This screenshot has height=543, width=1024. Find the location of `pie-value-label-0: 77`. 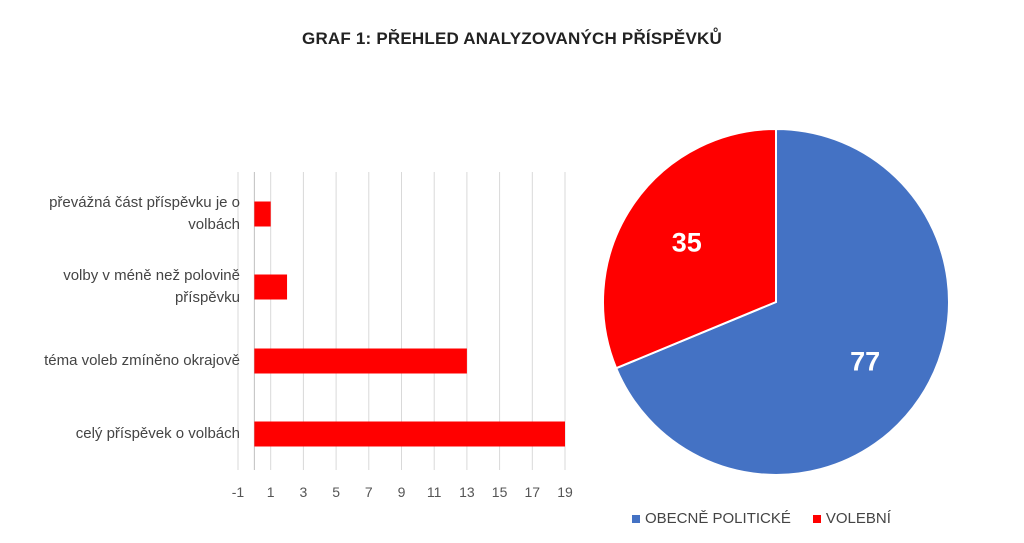

pie-value-label-0: 77 is located at coordinates (865, 362).